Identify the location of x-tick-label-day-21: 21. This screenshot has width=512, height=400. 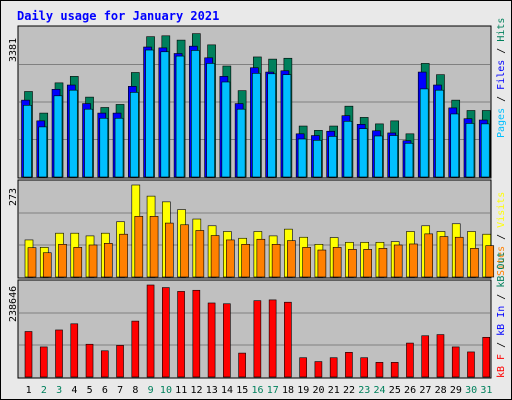
(334, 390).